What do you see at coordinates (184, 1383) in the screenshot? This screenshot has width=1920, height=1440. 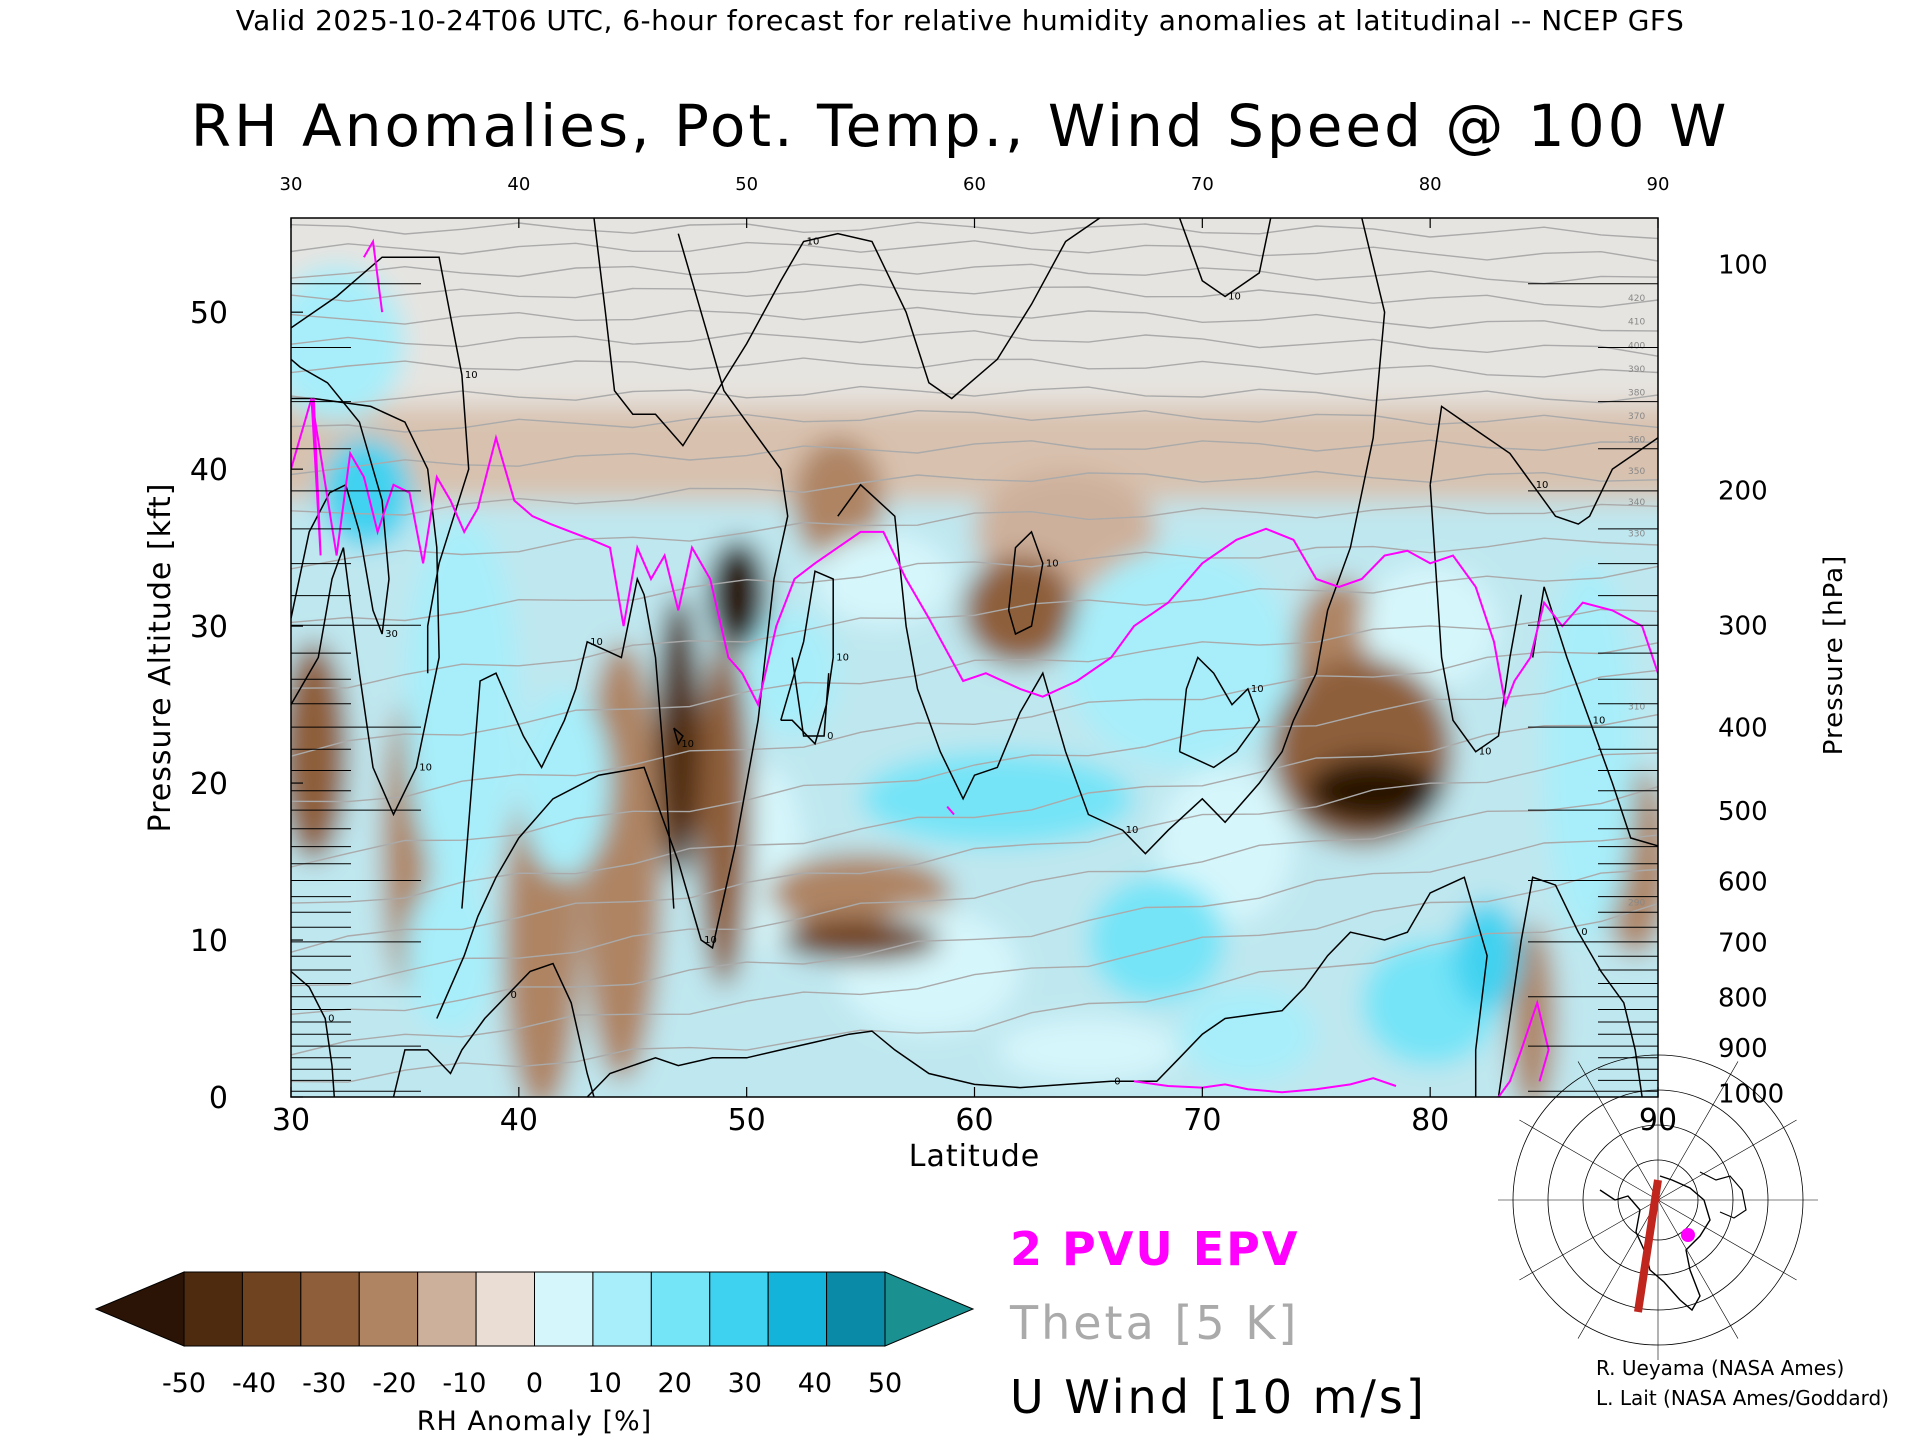 I see `colorbar-tick-label: -50` at bounding box center [184, 1383].